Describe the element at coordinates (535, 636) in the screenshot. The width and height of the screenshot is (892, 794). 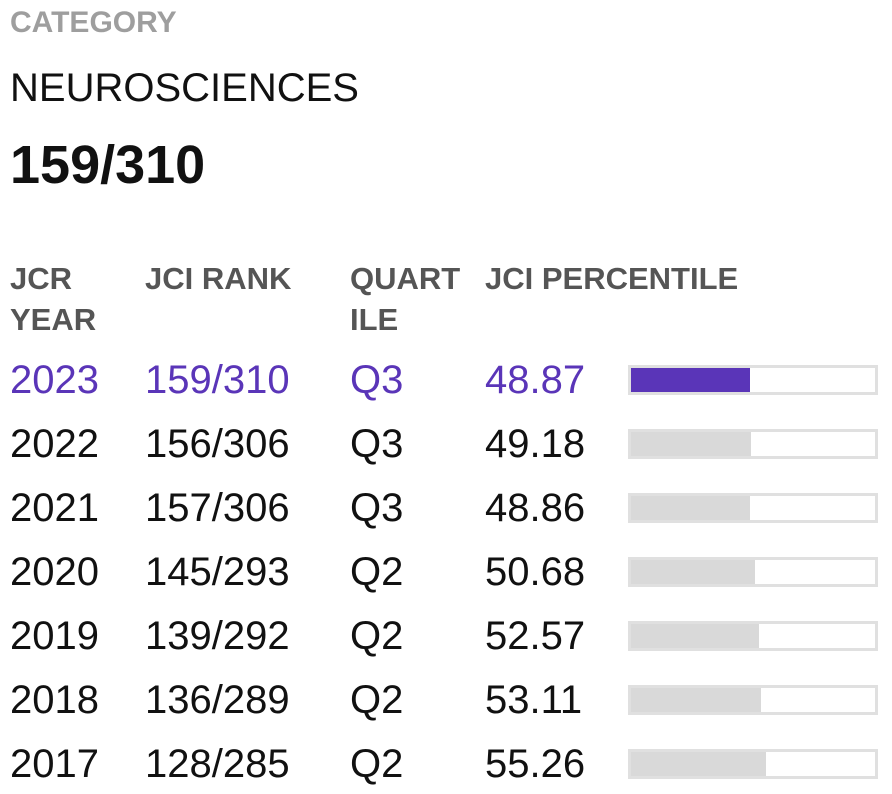
I see `percentile-cell: 52.57` at that location.